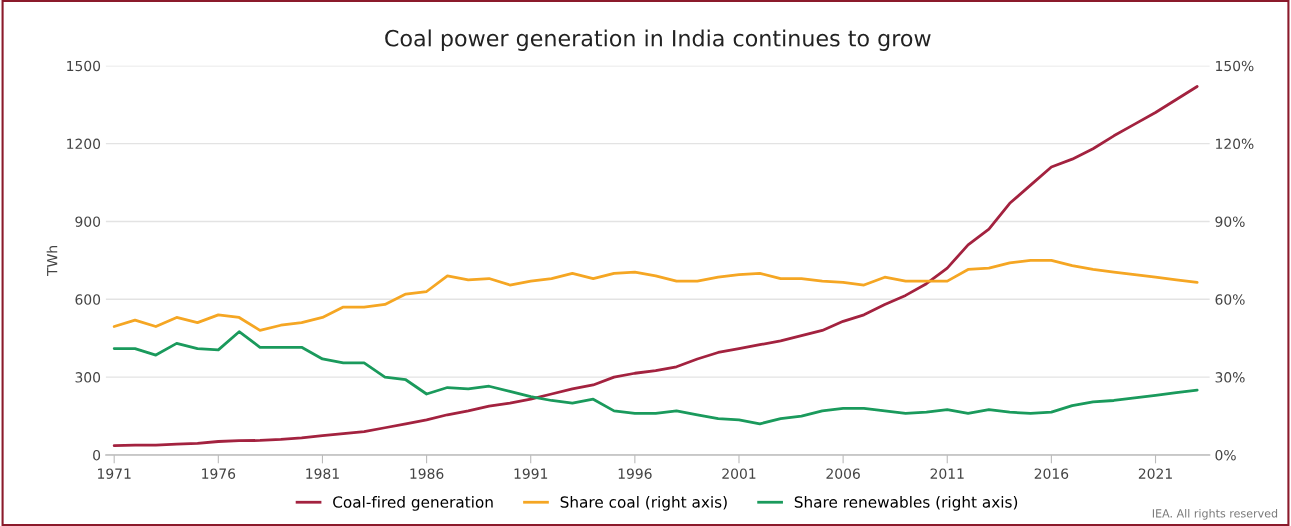 The height and width of the screenshot is (526, 1291). What do you see at coordinates (843, 473) in the screenshot?
I see `x-tick-label: 2006` at bounding box center [843, 473].